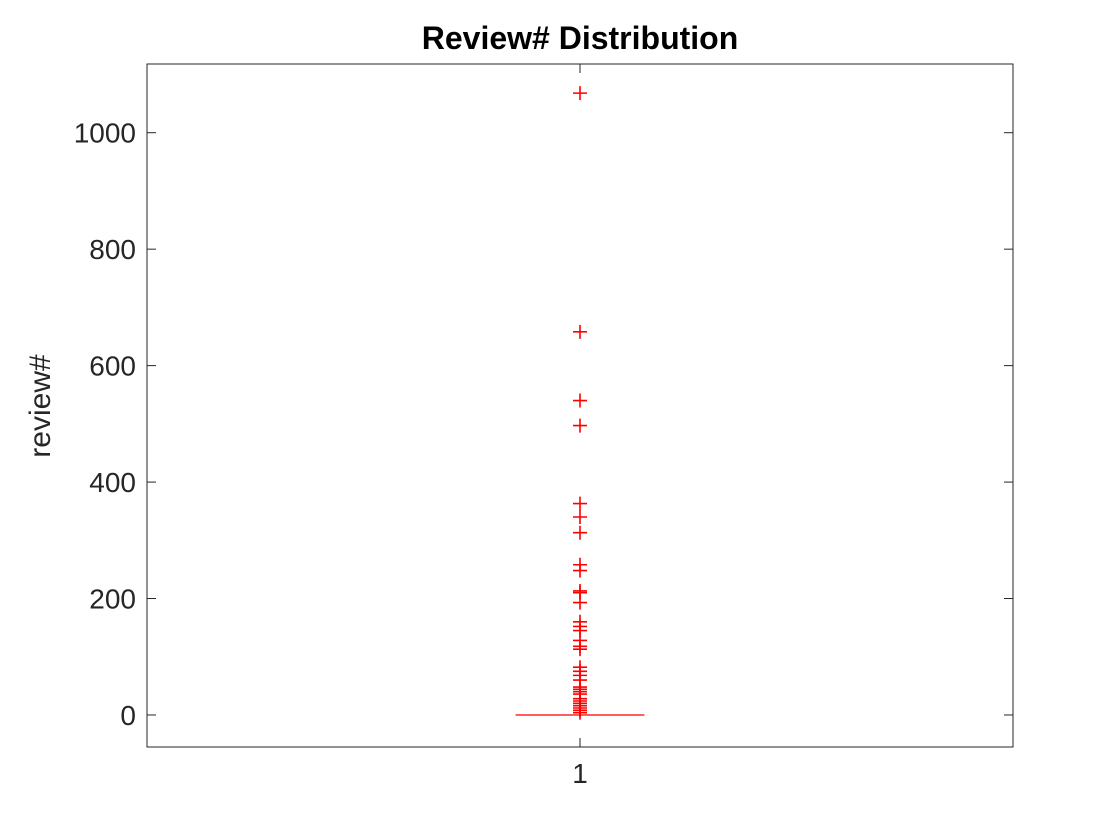 Image resolution: width=1120 pixels, height=840 pixels. What do you see at coordinates (580, 773) in the screenshot?
I see `x-tick-label: 1` at bounding box center [580, 773].